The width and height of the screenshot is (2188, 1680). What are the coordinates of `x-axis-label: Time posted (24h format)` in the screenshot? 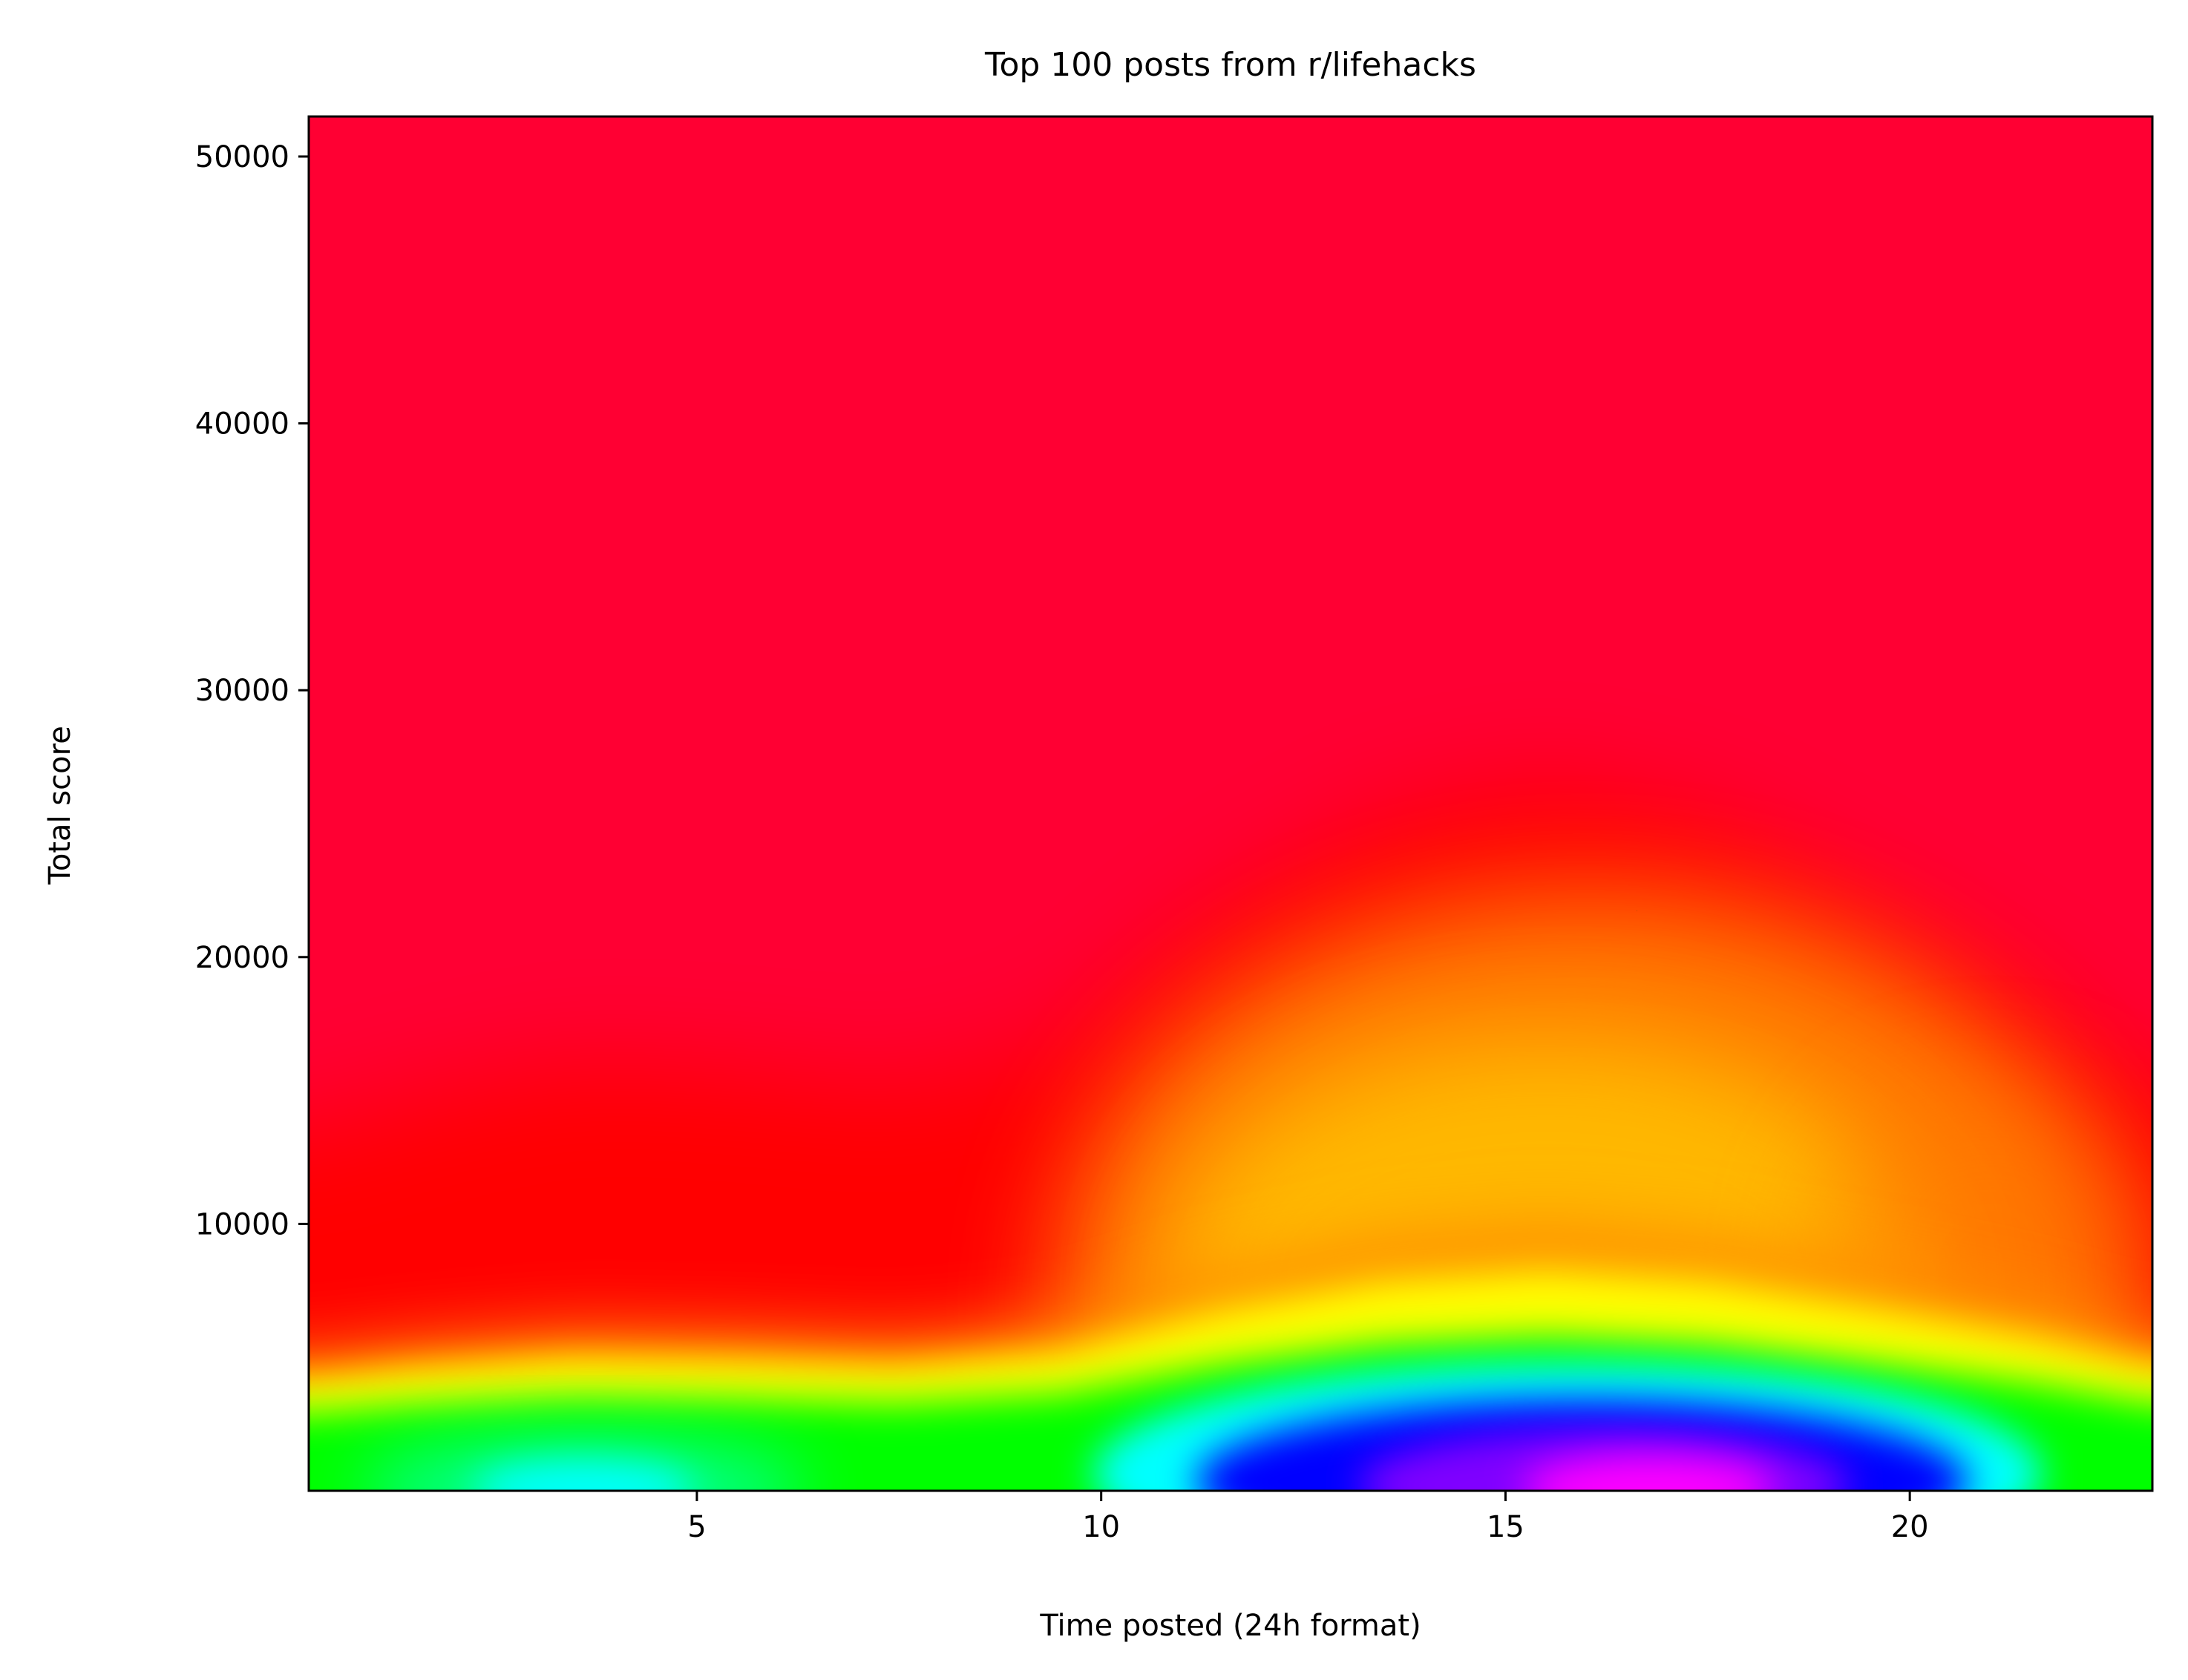 It's located at (1230, 1626).